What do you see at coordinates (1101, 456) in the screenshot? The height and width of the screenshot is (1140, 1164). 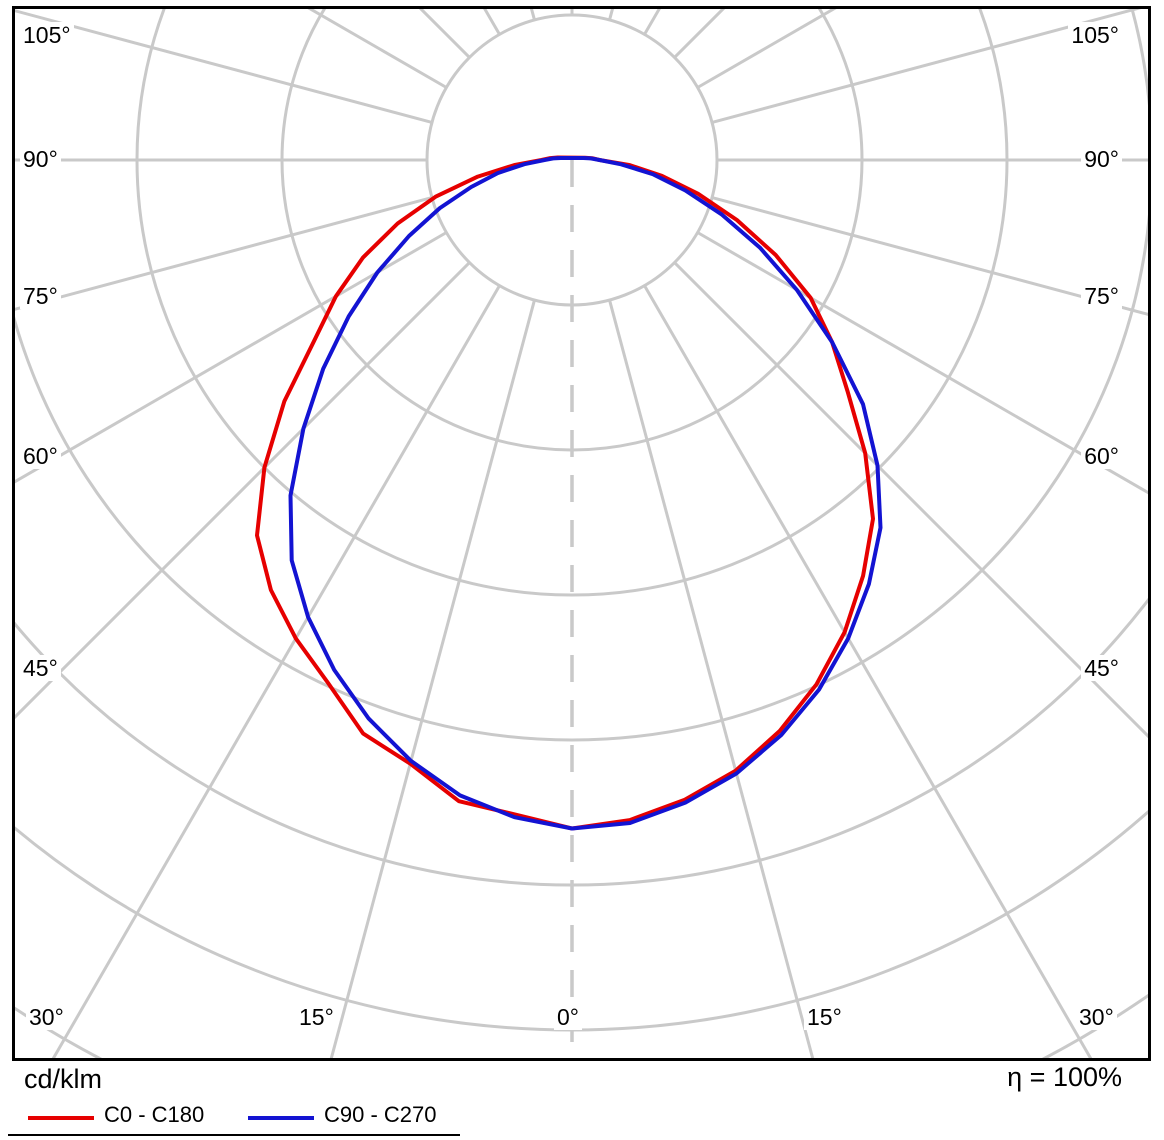 I see `tick-right-60: 60°` at bounding box center [1101, 456].